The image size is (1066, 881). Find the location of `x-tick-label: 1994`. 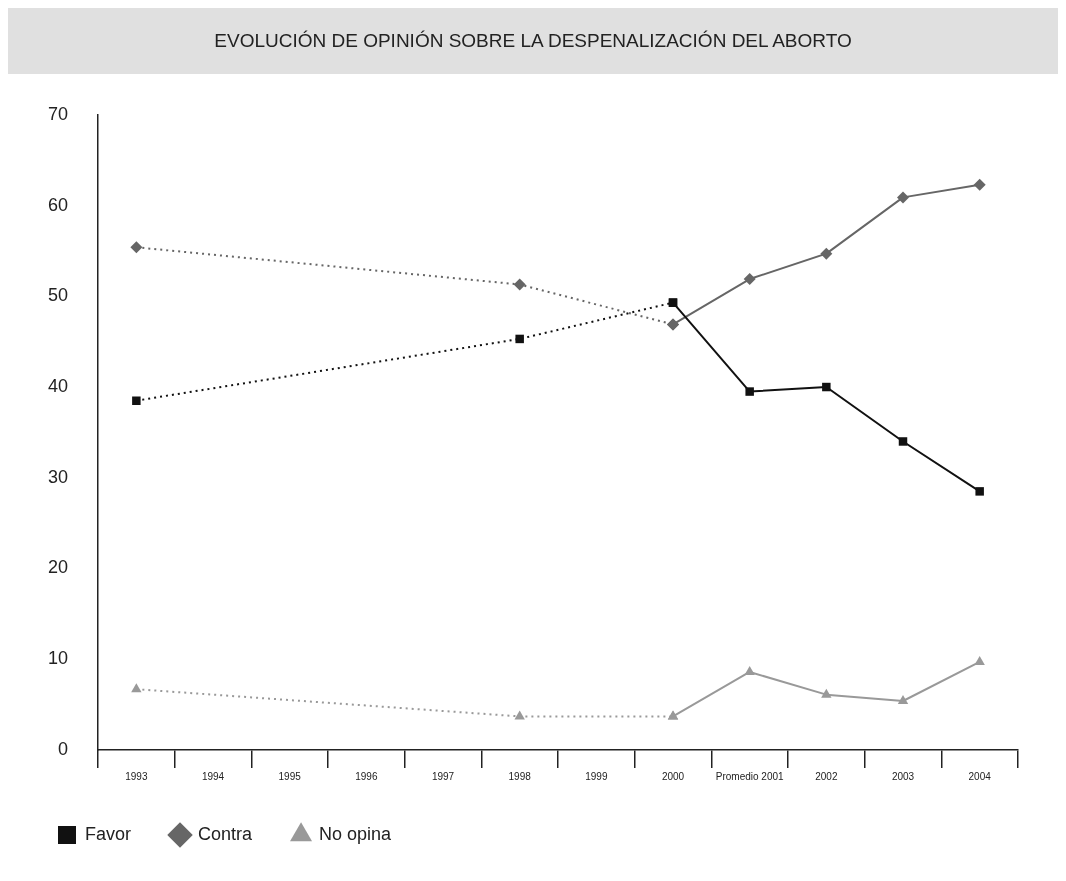

x-tick-label: 1994 is located at coordinates (213, 776).